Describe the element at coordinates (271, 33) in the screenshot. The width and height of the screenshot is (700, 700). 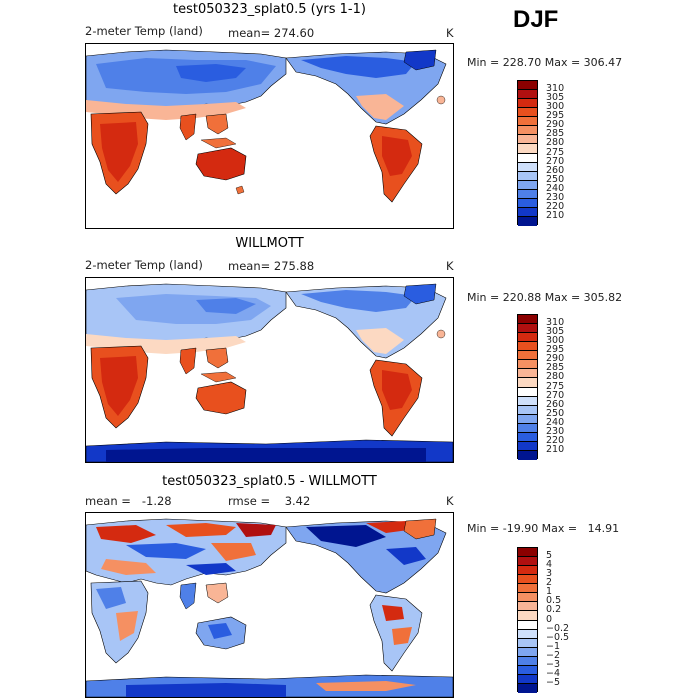
I see `panel-1-mean-label: mean= 274.60` at that location.